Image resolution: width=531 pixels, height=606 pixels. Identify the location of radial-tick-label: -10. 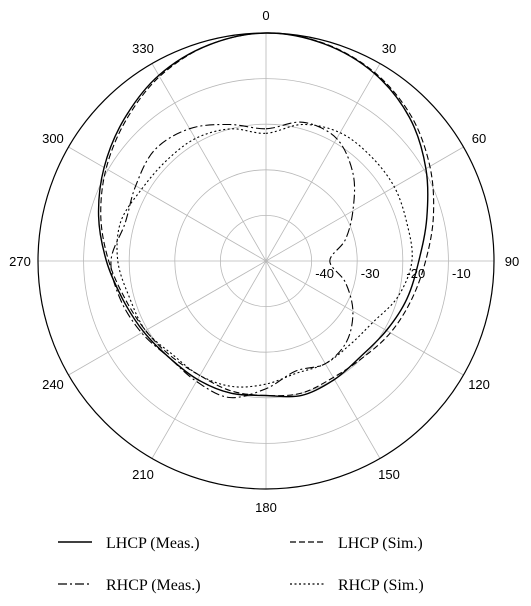
(461, 273).